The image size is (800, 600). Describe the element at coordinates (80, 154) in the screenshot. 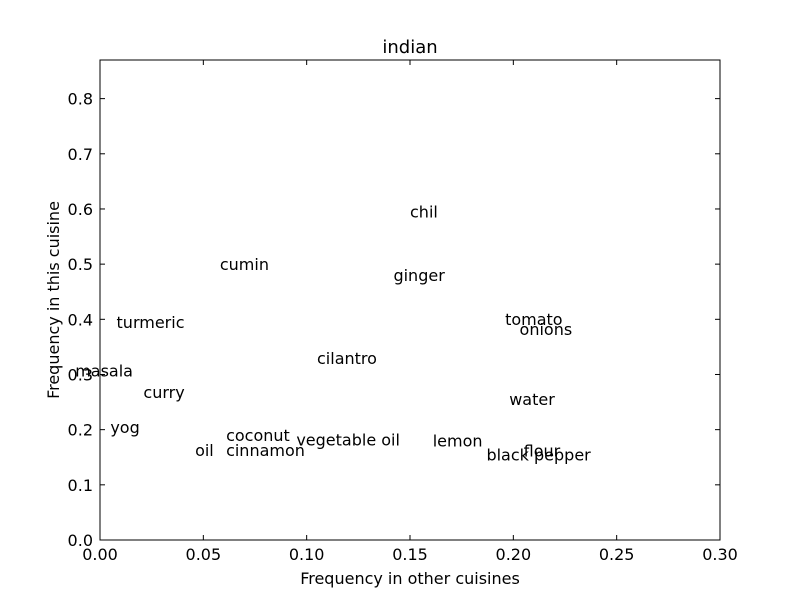

I see `y-tick-label-0-7: 0.7` at that location.